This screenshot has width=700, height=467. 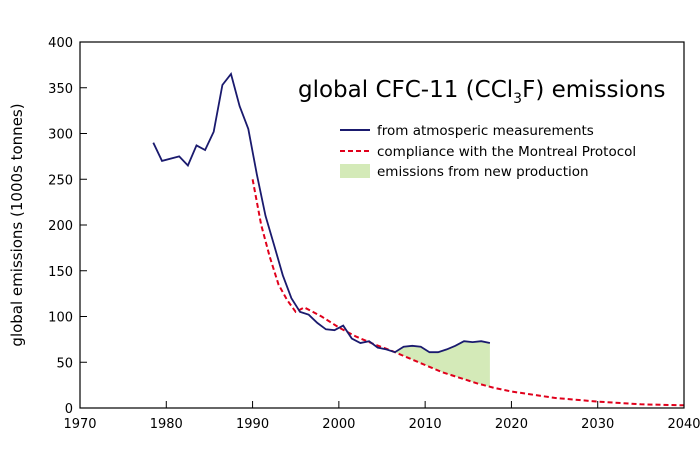 What do you see at coordinates (69, 409) in the screenshot?
I see `y-tick-label: 0` at bounding box center [69, 409].